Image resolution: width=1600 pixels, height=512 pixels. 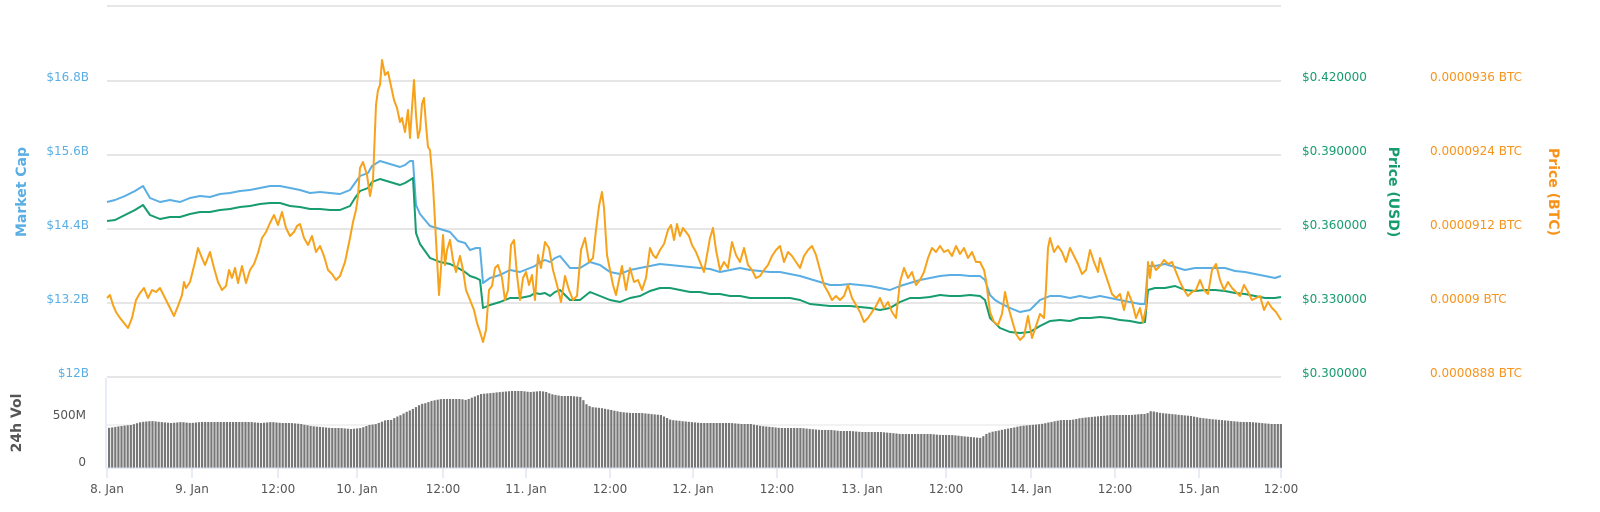 What do you see at coordinates (67, 151) in the screenshot?
I see `market-cap-tick-label: $15.6B` at bounding box center [67, 151].